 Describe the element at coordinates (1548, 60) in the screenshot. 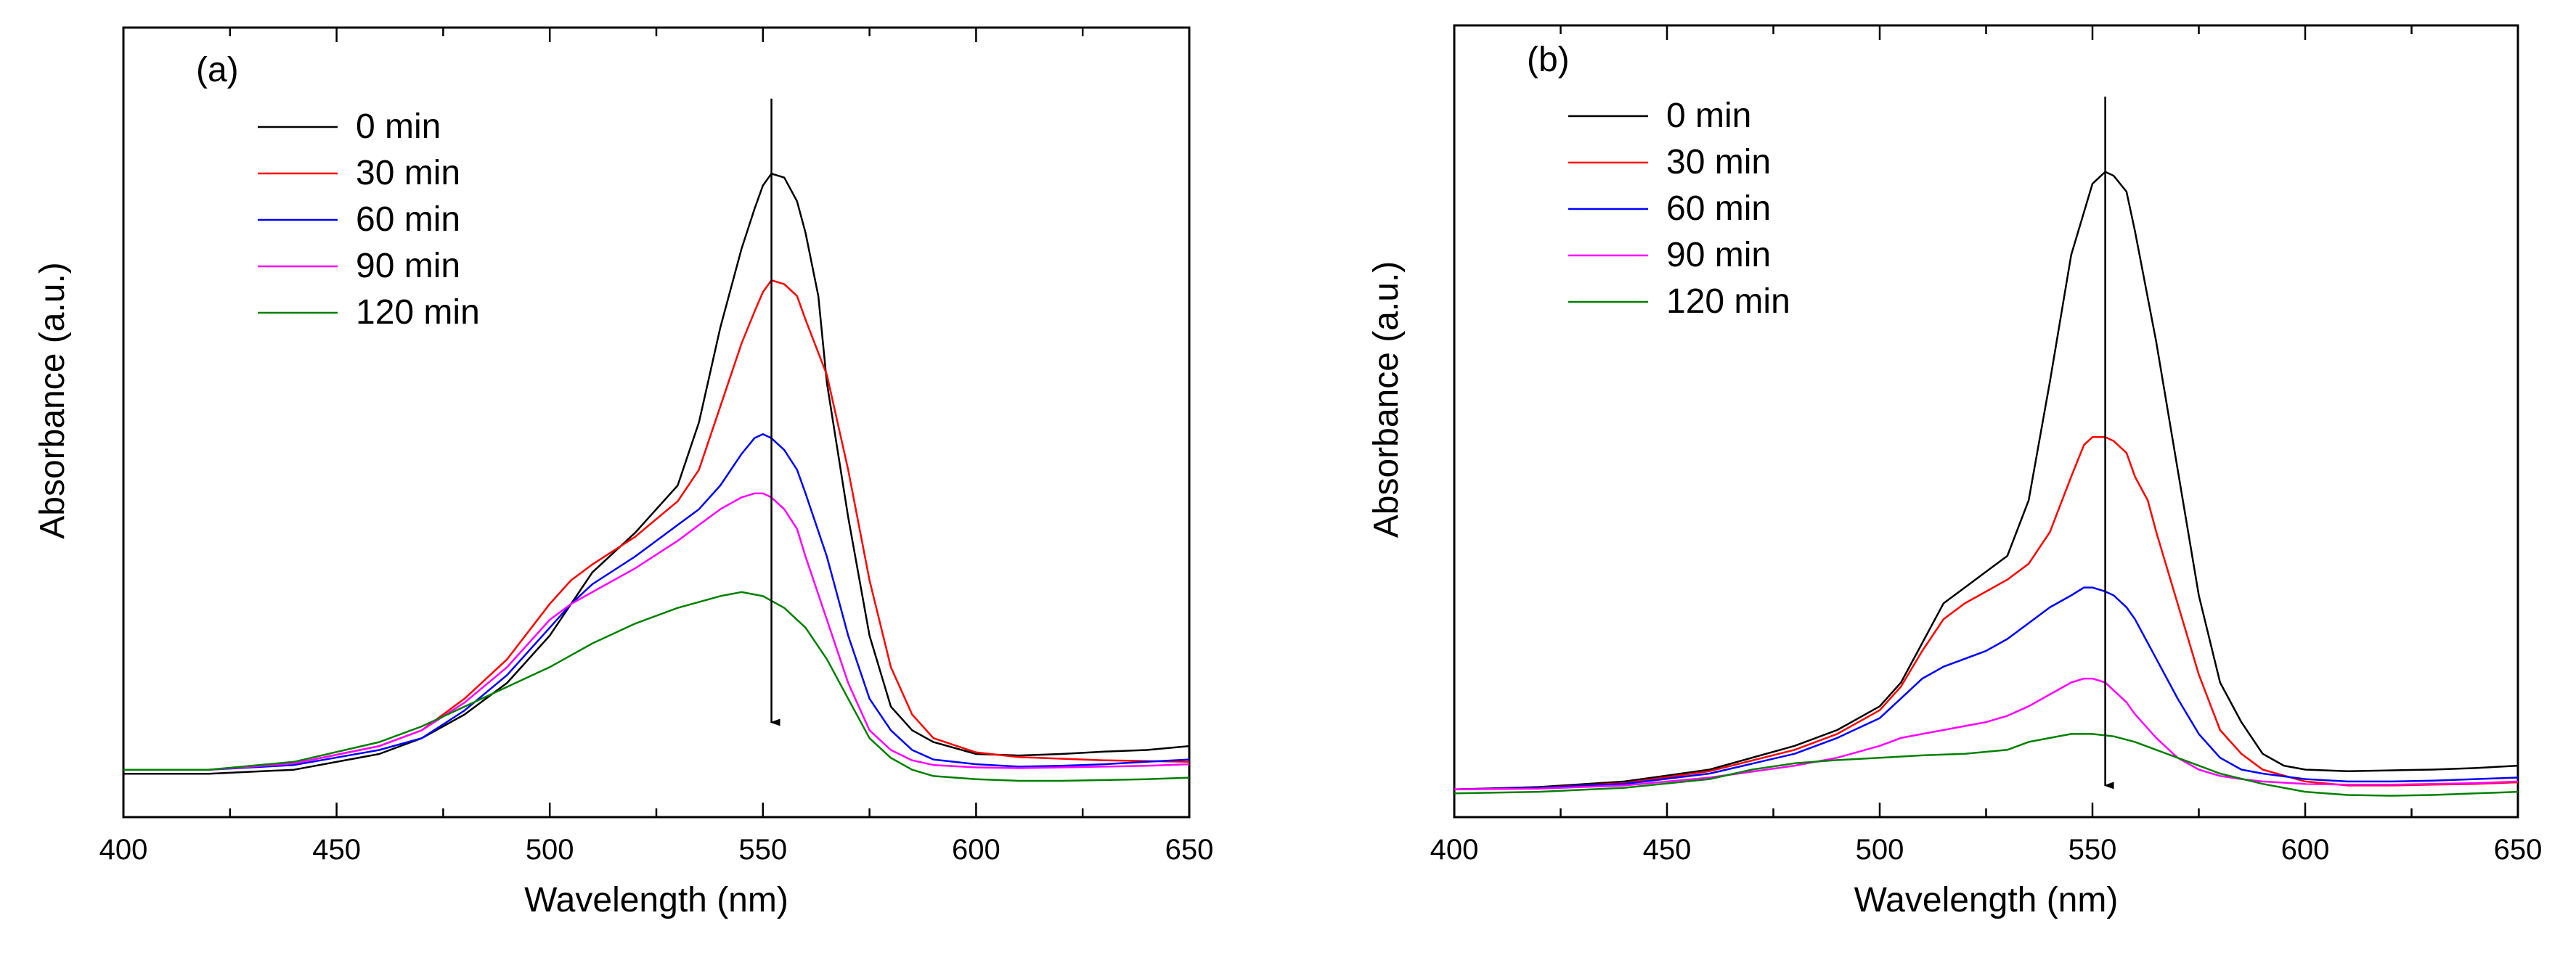

I see `panel-label: (b)` at that location.